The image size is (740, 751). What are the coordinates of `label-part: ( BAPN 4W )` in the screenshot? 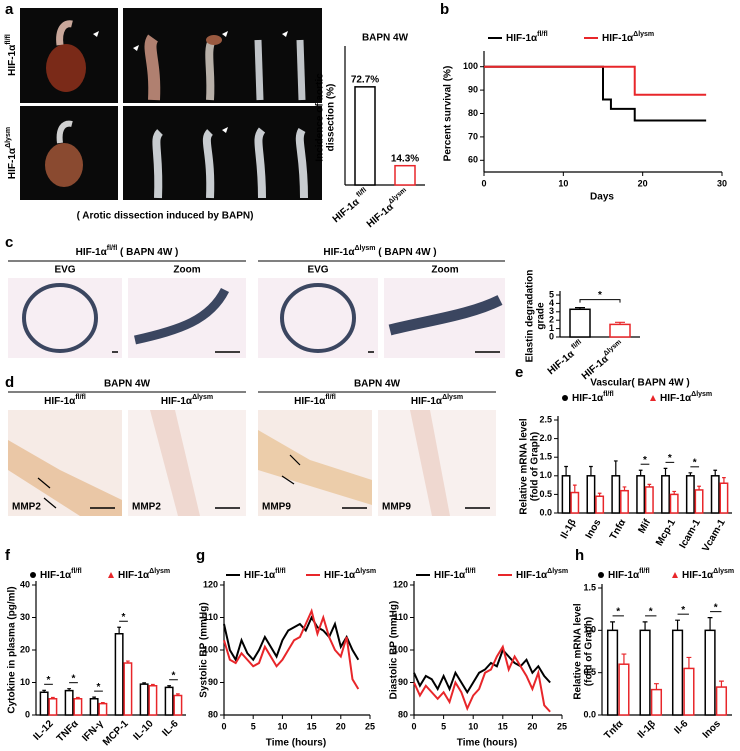 It's located at (147, 252).